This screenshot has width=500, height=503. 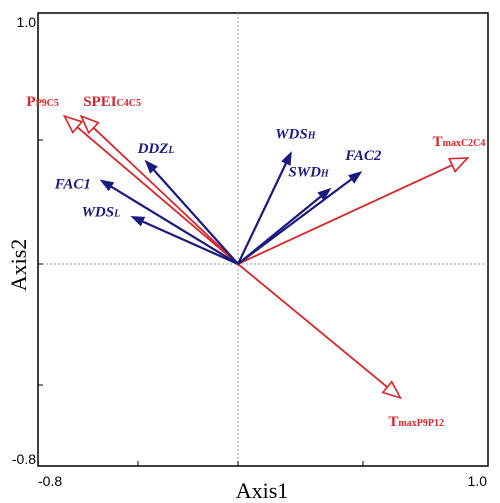 I want to click on x-tick-label-min: -0.8, so click(x=50, y=481).